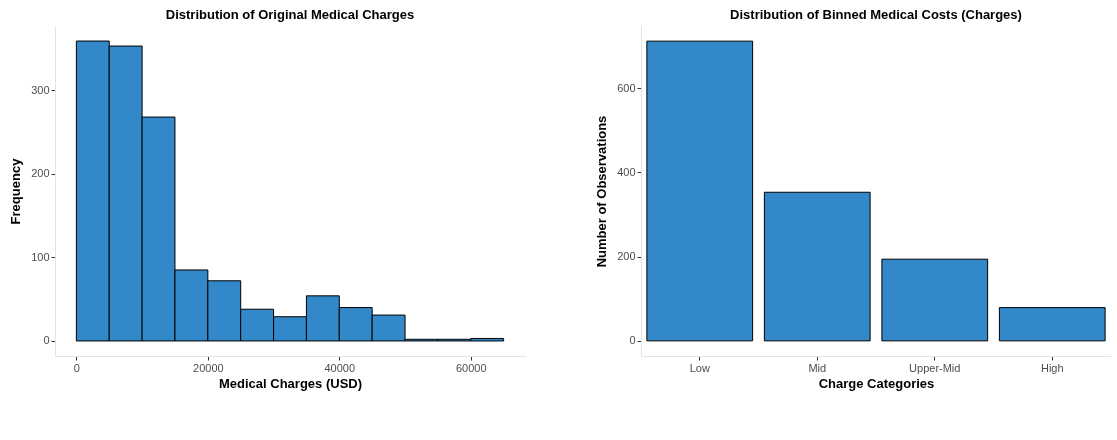  What do you see at coordinates (290, 14) in the screenshot?
I see `chart-title: Distribution of Original Medical Charges` at bounding box center [290, 14].